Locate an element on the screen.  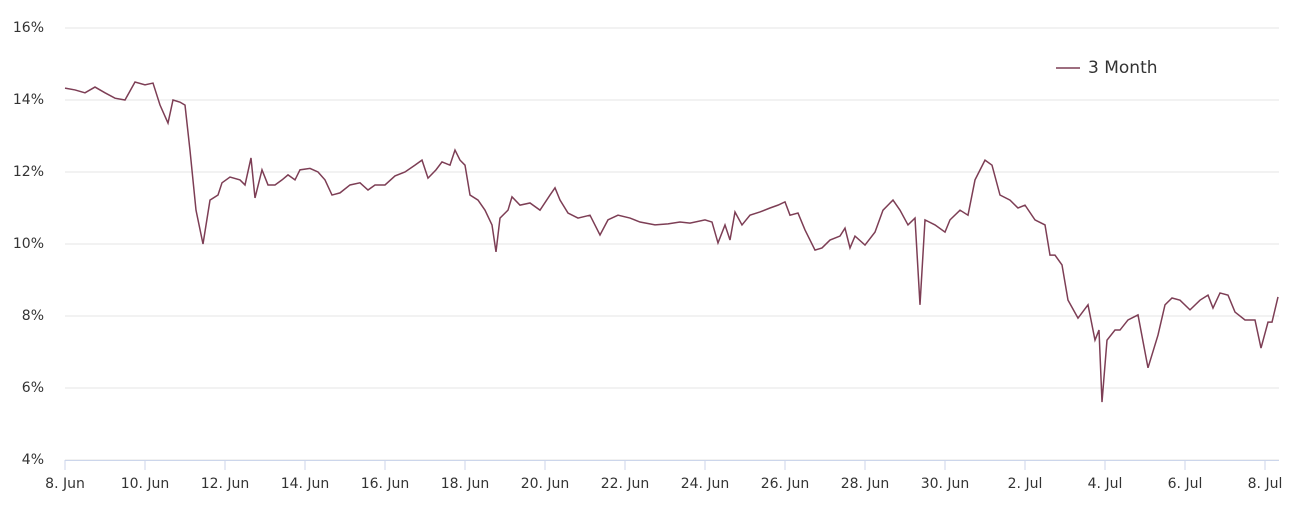
x-tick-label: 6. Jul is located at coordinates (1185, 484).